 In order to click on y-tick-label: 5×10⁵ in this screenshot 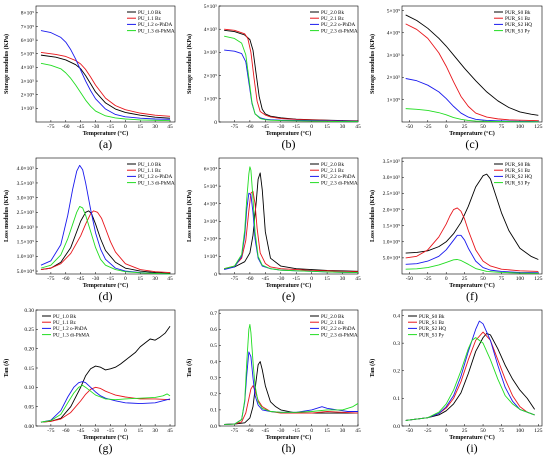, I will do `click(27, 55)`.